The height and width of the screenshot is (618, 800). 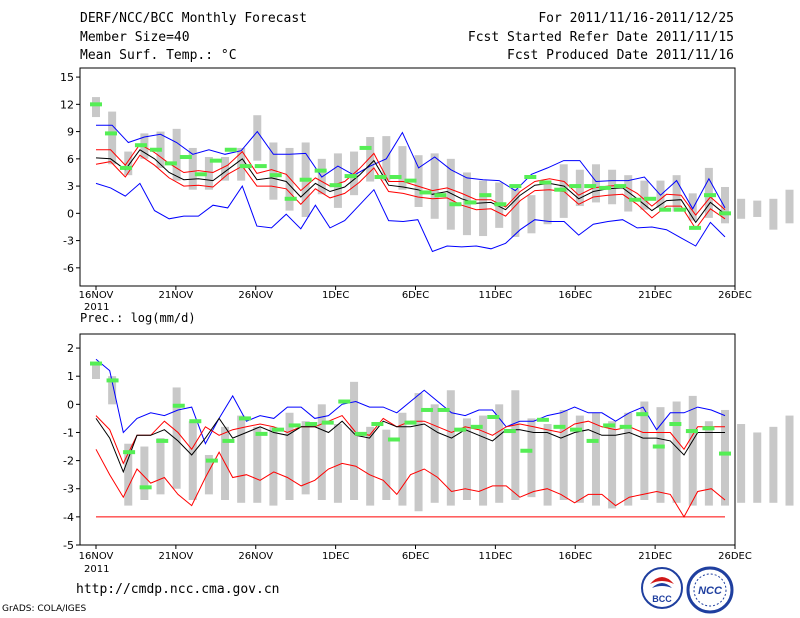 I want to click on bcc-logo-text: BCC, so click(x=662, y=599).